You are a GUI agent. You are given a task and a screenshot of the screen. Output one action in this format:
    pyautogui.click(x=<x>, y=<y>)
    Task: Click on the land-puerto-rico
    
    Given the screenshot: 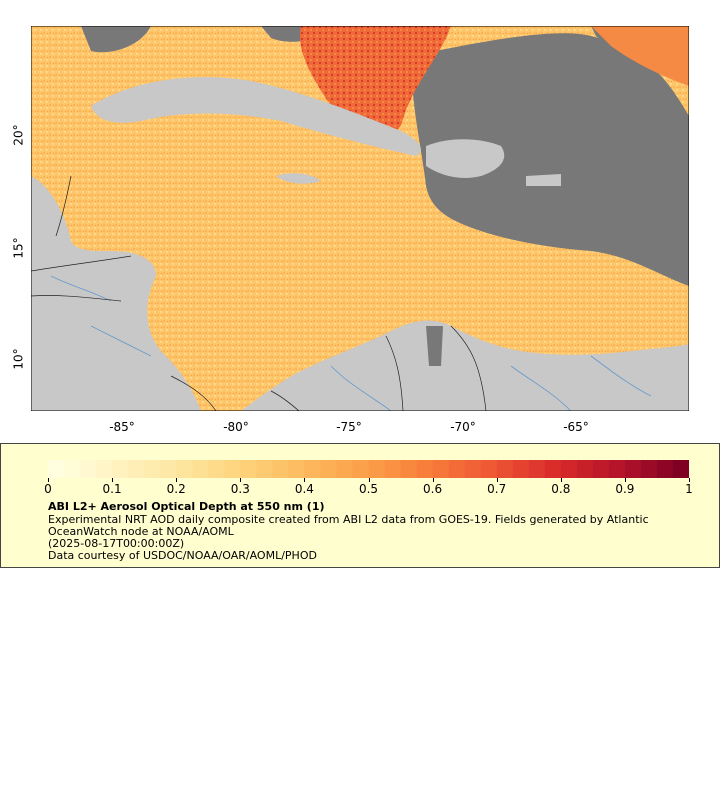 What is the action you would take?
    pyautogui.click(x=543, y=180)
    